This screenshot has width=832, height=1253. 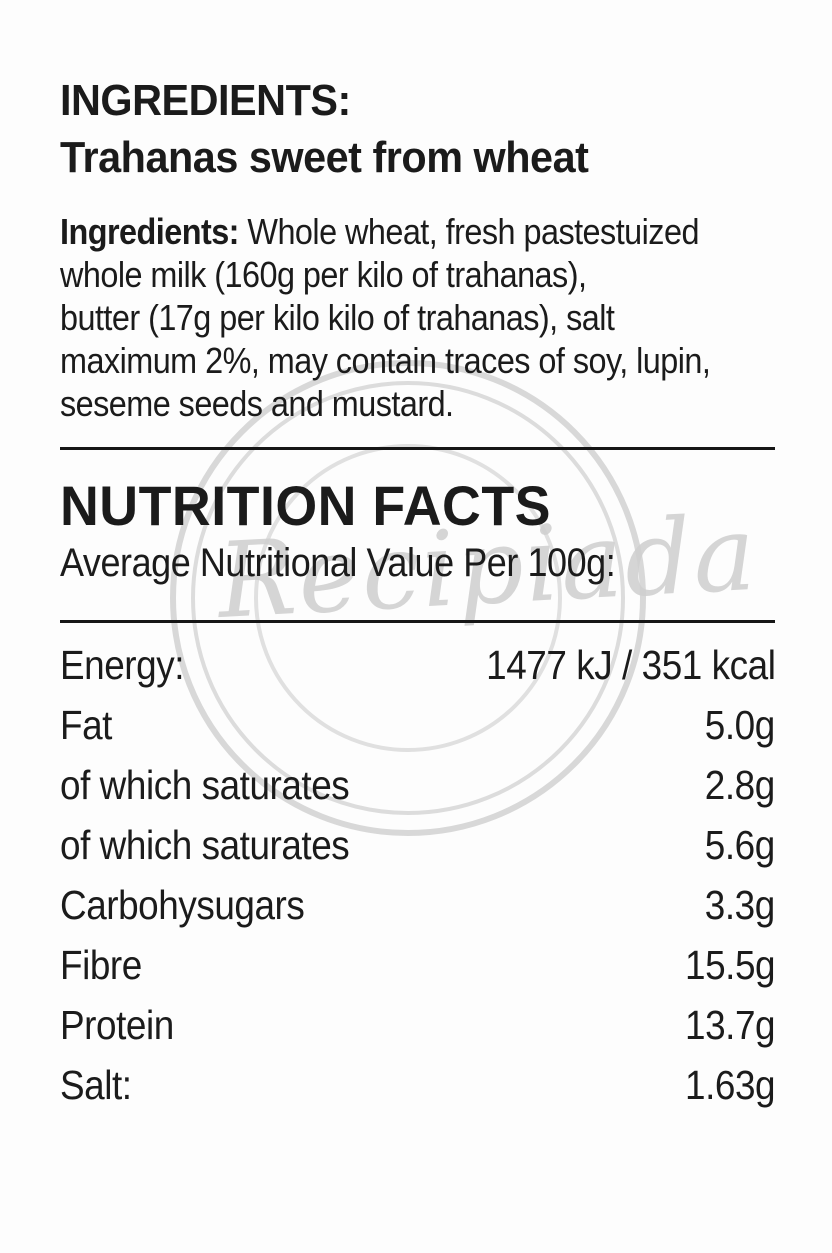 What do you see at coordinates (117, 1024) in the screenshot?
I see `nutrient-label: Protein` at bounding box center [117, 1024].